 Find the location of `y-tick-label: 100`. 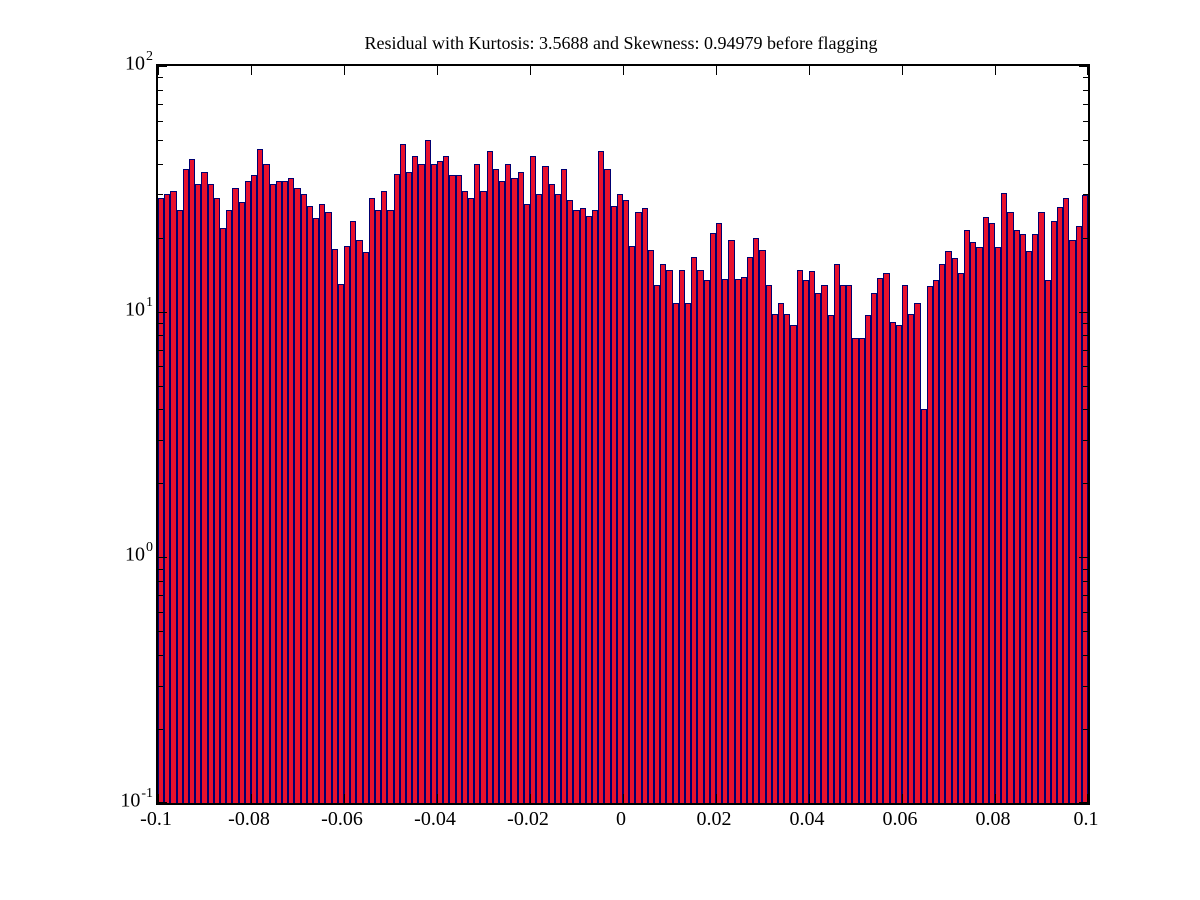

y-tick-label: 100 is located at coordinates (122, 553).